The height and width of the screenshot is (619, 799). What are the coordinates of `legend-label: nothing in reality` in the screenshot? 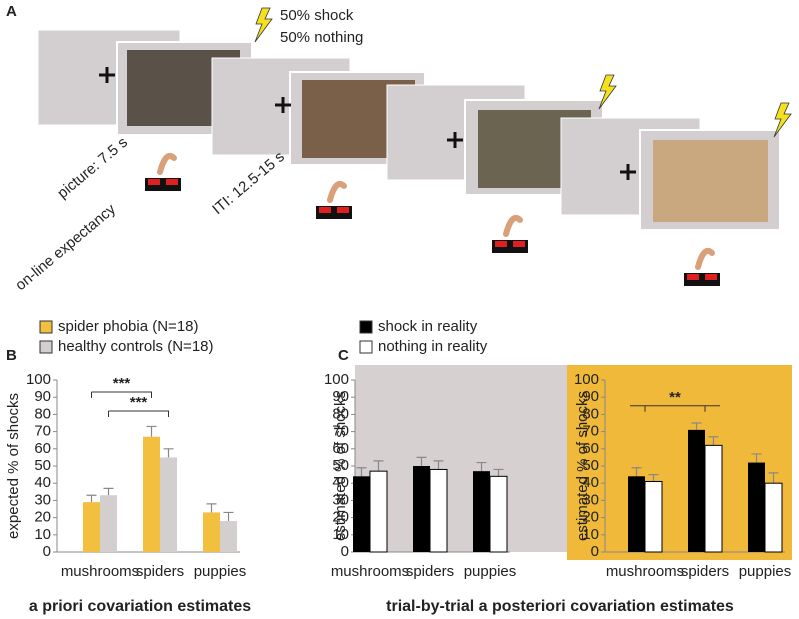 It's located at (433, 346).